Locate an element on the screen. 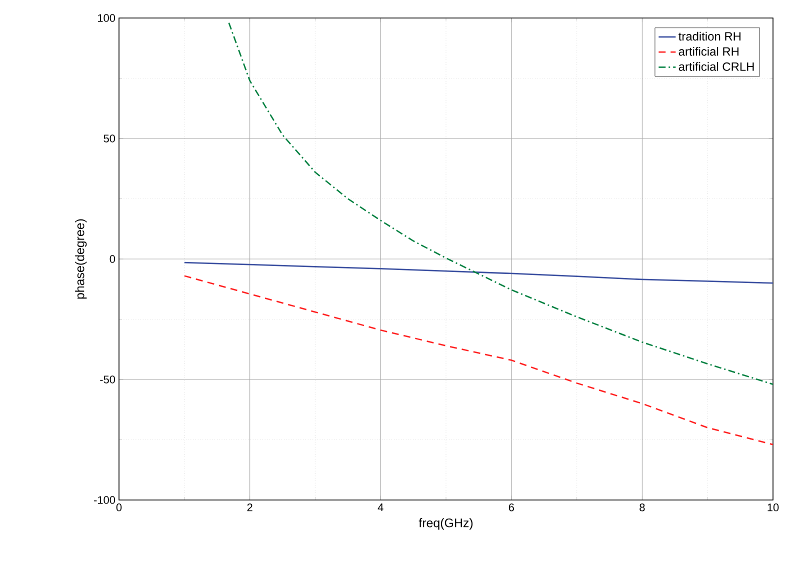  x-tick-label: 8 is located at coordinates (642, 508).